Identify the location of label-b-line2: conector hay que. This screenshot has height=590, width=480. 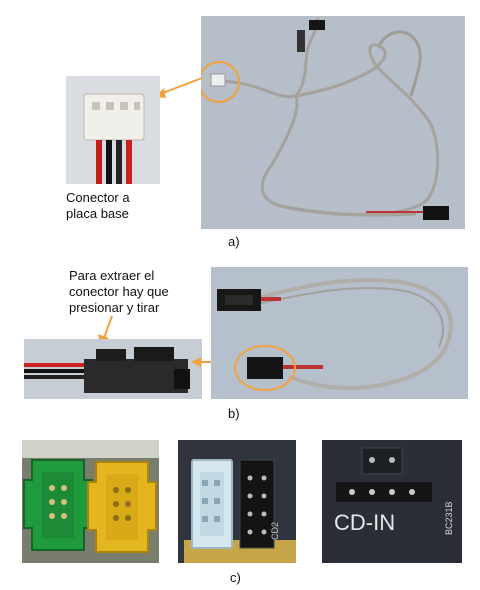
(119, 291).